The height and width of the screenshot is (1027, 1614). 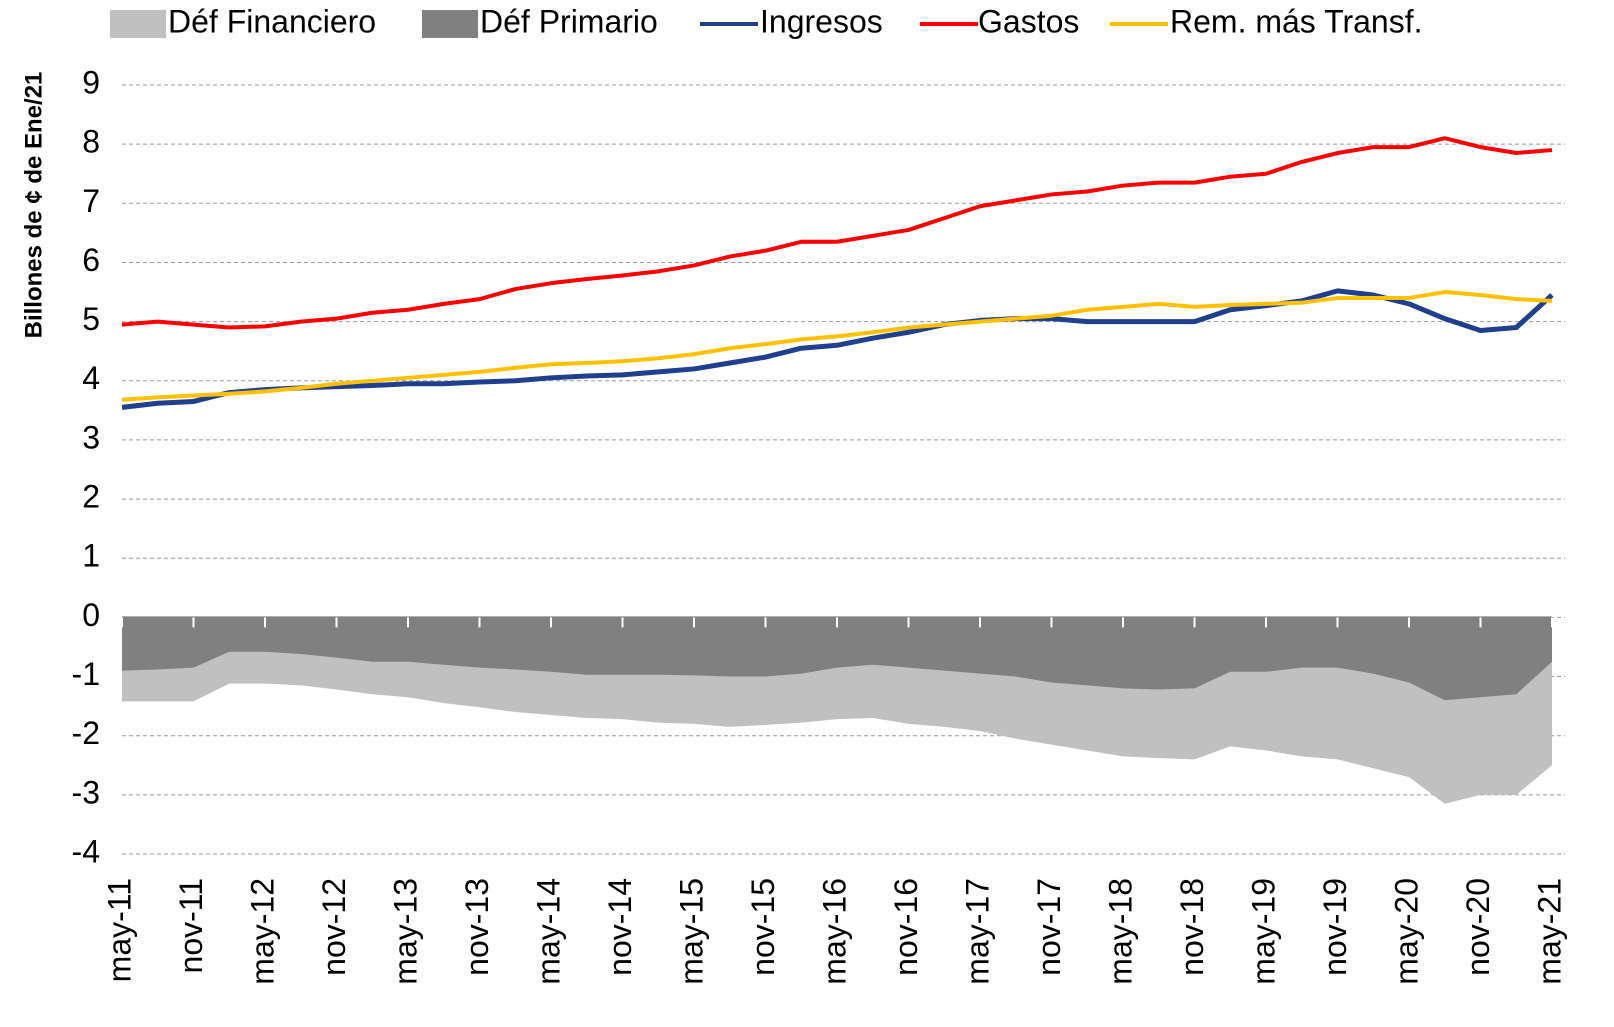 What do you see at coordinates (1335, 927) in the screenshot?
I see `x-tick-label: nov-19` at bounding box center [1335, 927].